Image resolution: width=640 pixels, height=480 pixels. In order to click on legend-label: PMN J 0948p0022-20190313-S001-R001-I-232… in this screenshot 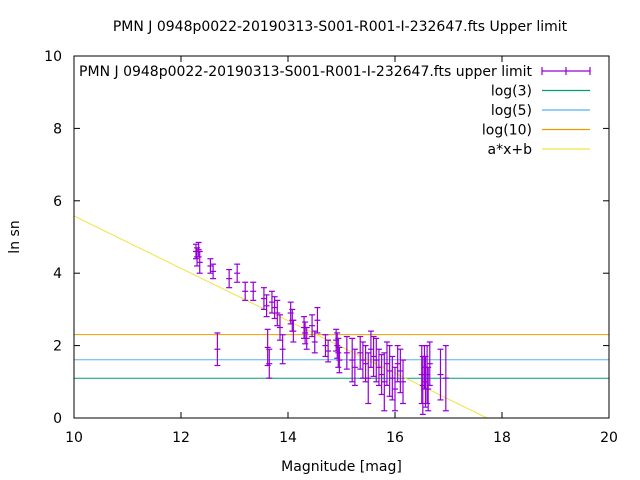, I will do `click(305, 72)`.